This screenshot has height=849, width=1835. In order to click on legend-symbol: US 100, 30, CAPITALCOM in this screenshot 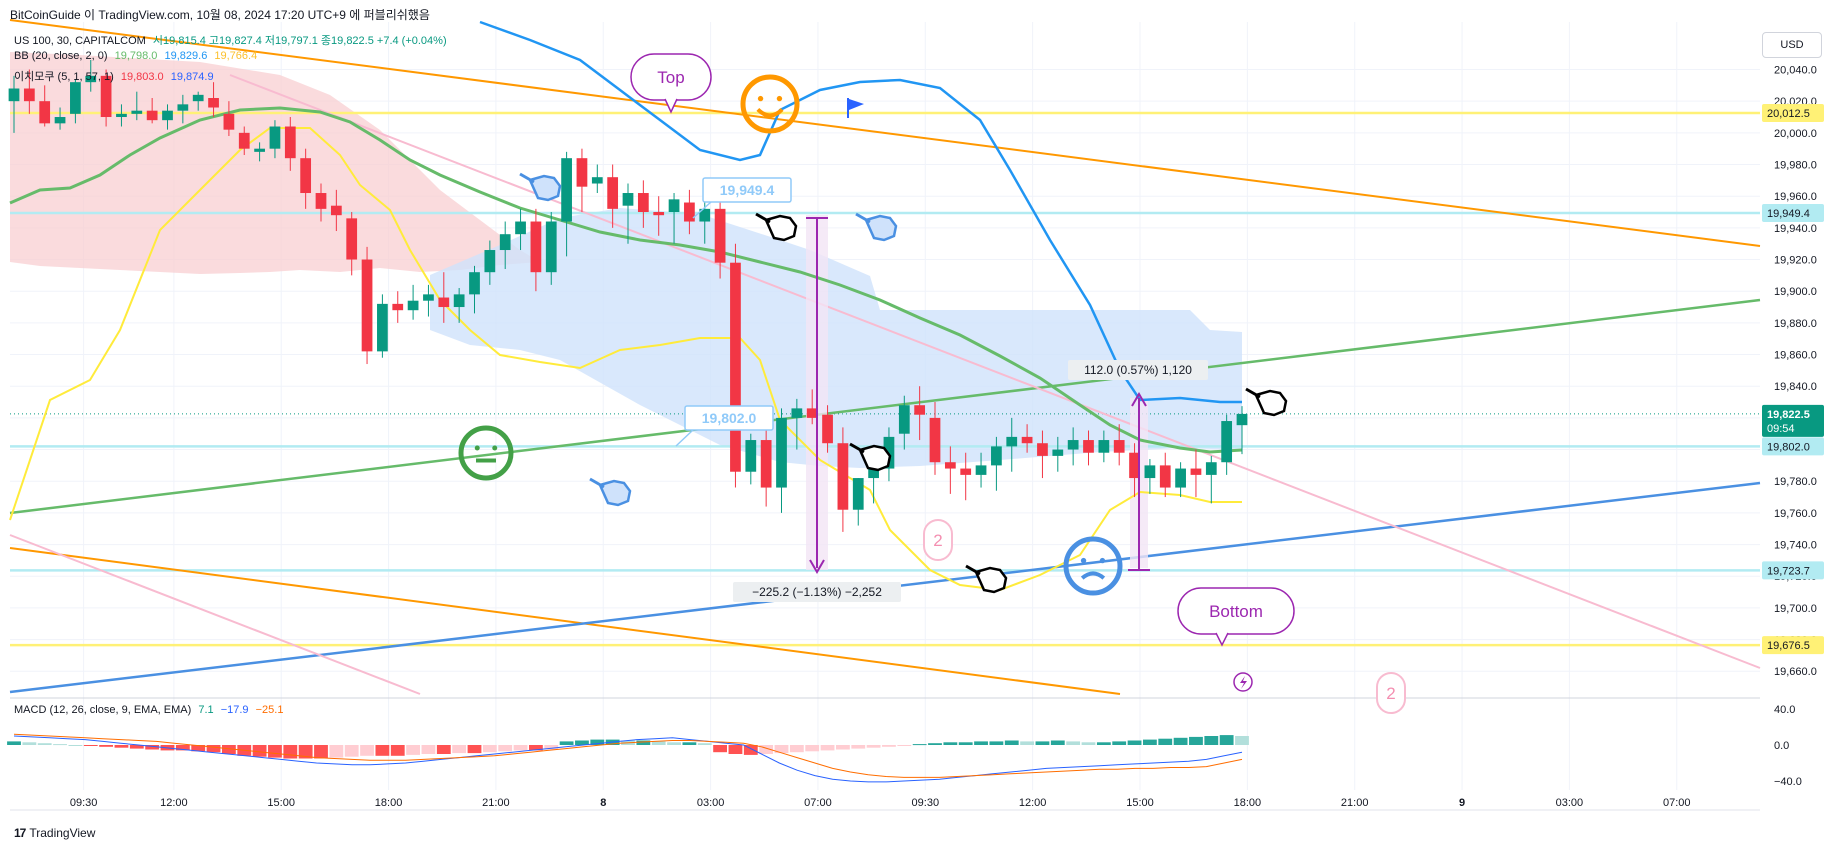, I will do `click(80, 41)`.